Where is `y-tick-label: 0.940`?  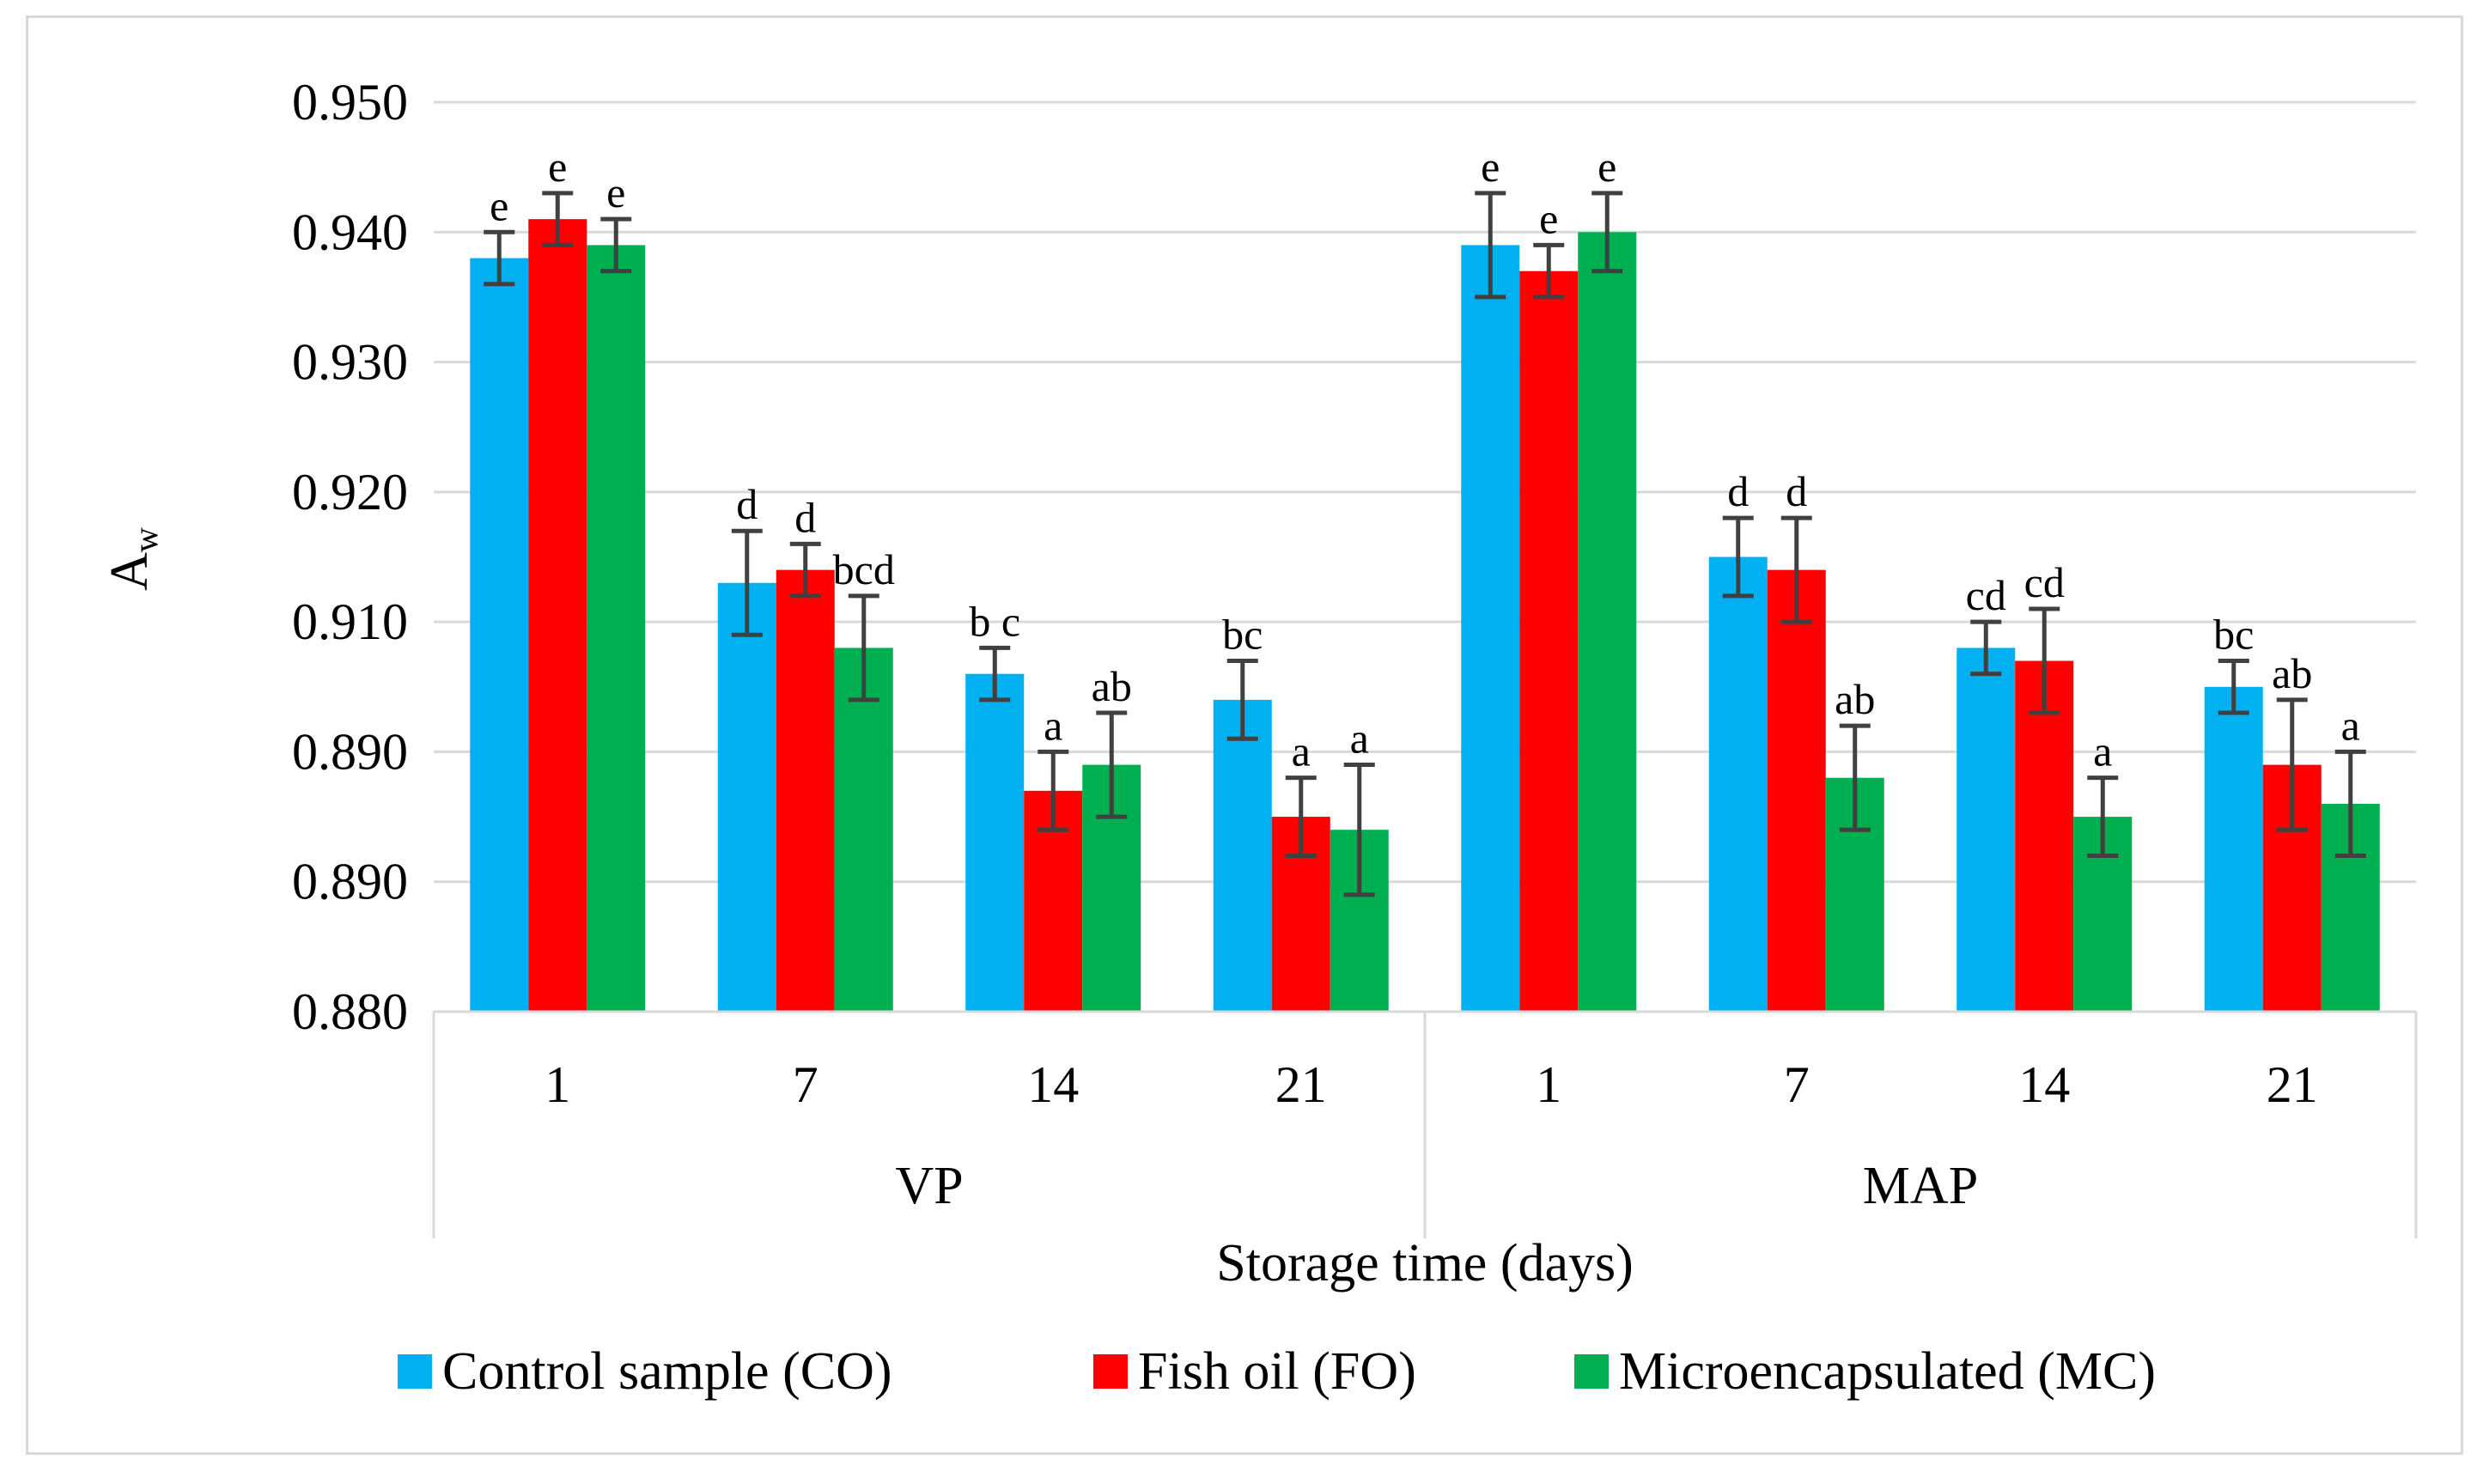
y-tick-label: 0.940 is located at coordinates (350, 232).